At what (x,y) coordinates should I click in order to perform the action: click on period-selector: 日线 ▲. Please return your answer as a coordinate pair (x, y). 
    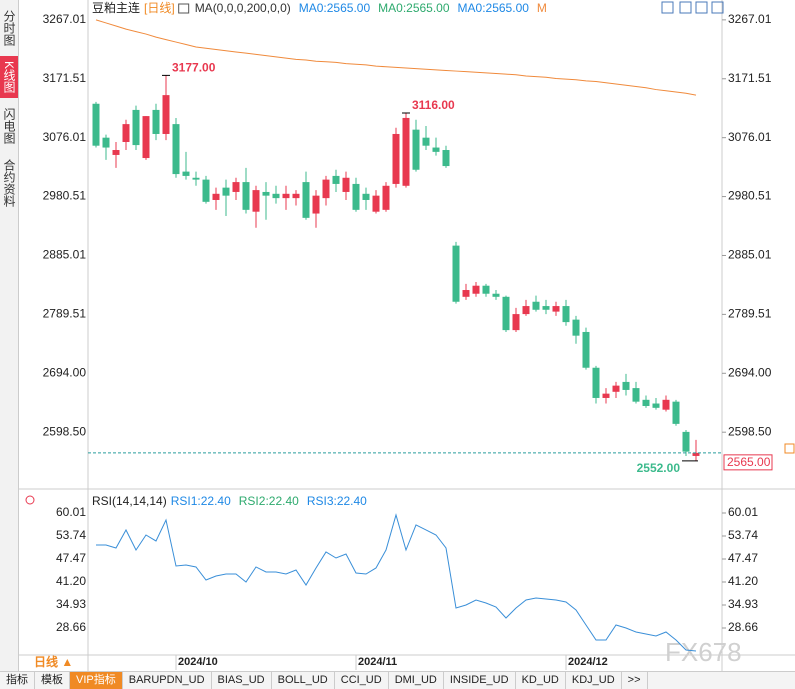
    Looking at the image, I should click on (53, 661).